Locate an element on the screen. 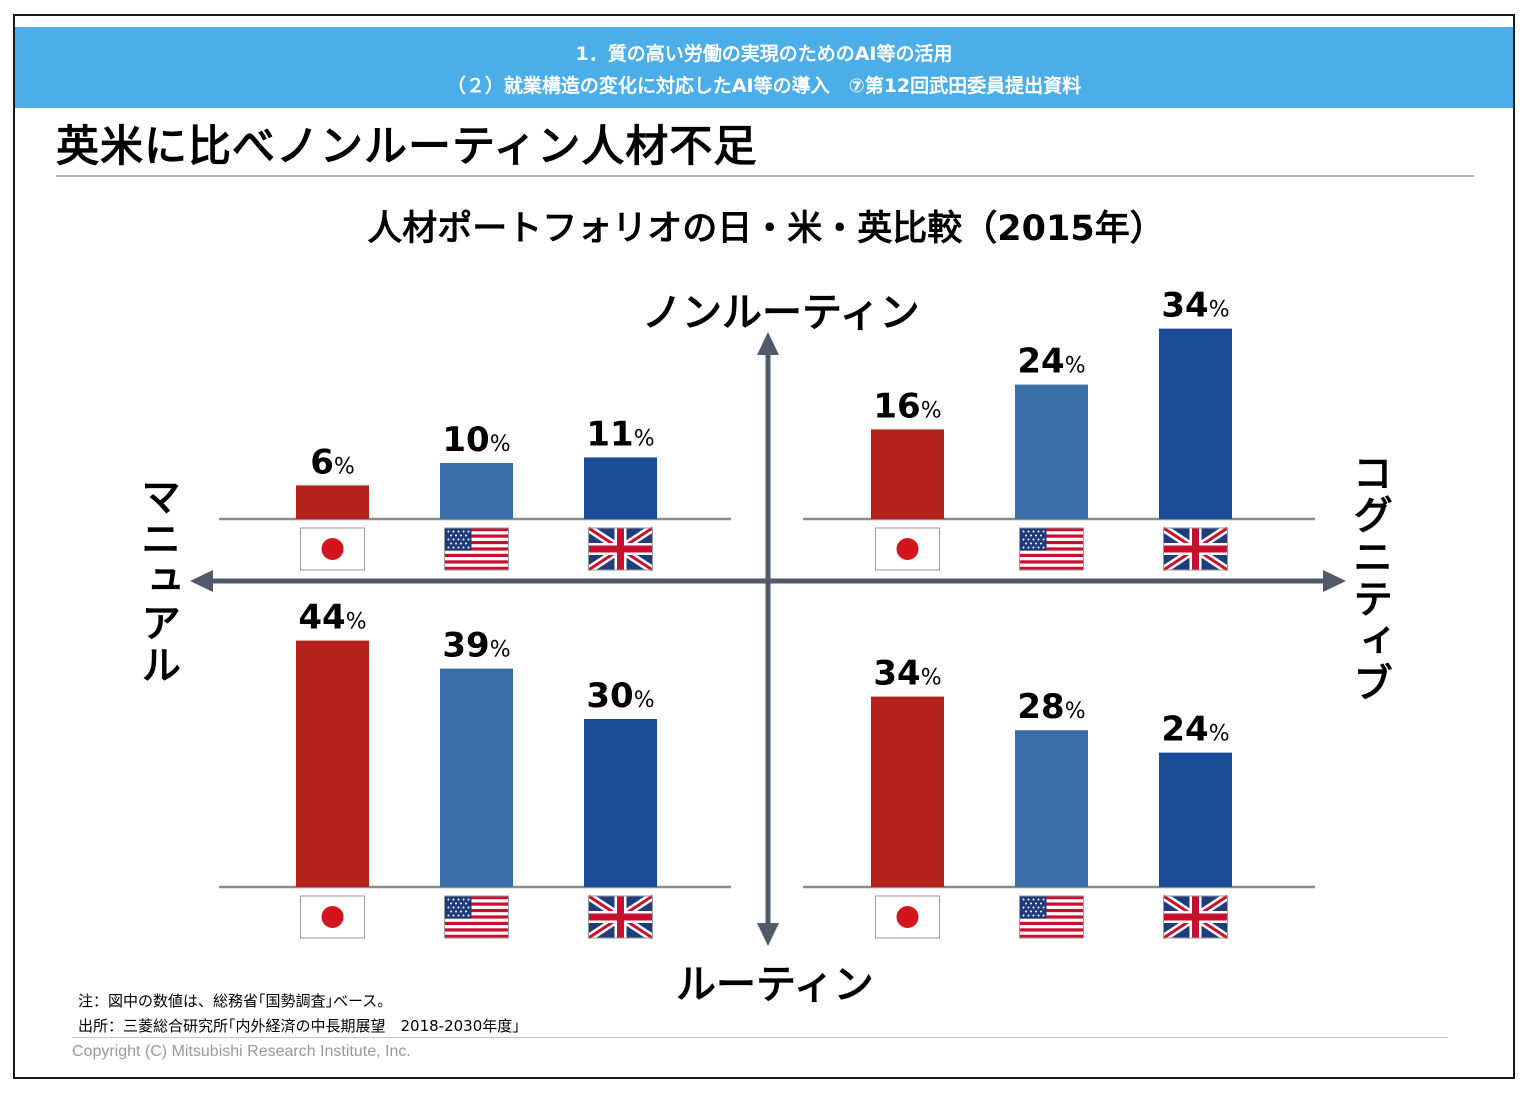 The image size is (1532, 1096). data-label-nonroutine-cognitive-usa: 24% is located at coordinates (1051, 362).